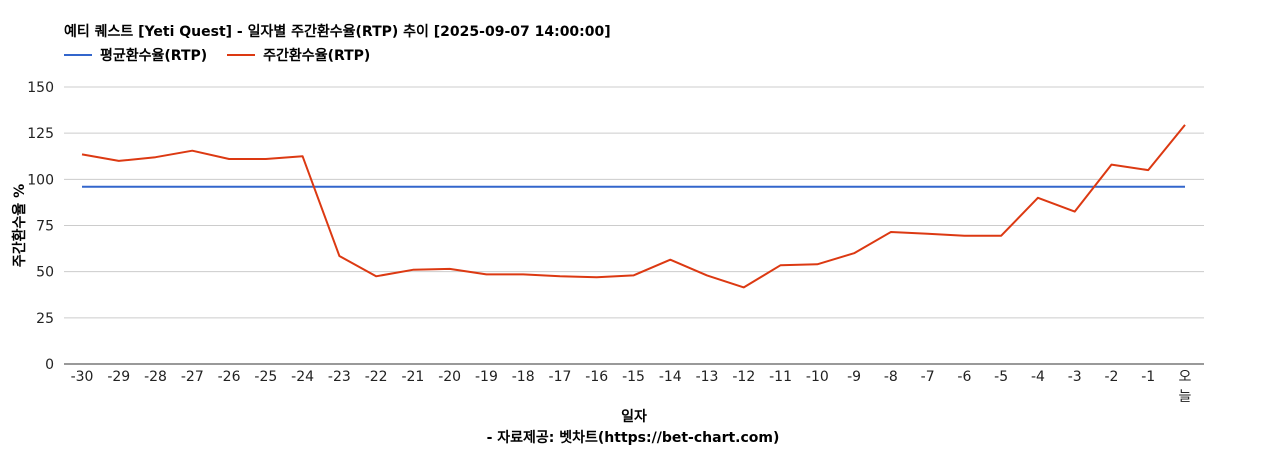 Image resolution: width=1268 pixels, height=450 pixels. What do you see at coordinates (302, 377) in the screenshot?
I see `x-tick-label: -24` at bounding box center [302, 377].